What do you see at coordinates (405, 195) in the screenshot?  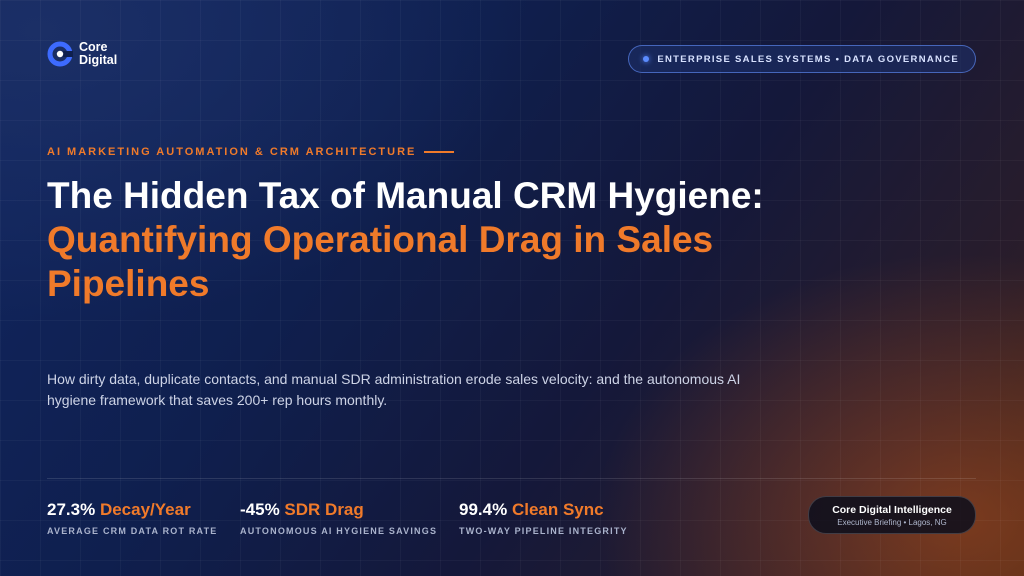 I see `title-main: The Hidden Tax of Manual CRM Hygiene:` at bounding box center [405, 195].